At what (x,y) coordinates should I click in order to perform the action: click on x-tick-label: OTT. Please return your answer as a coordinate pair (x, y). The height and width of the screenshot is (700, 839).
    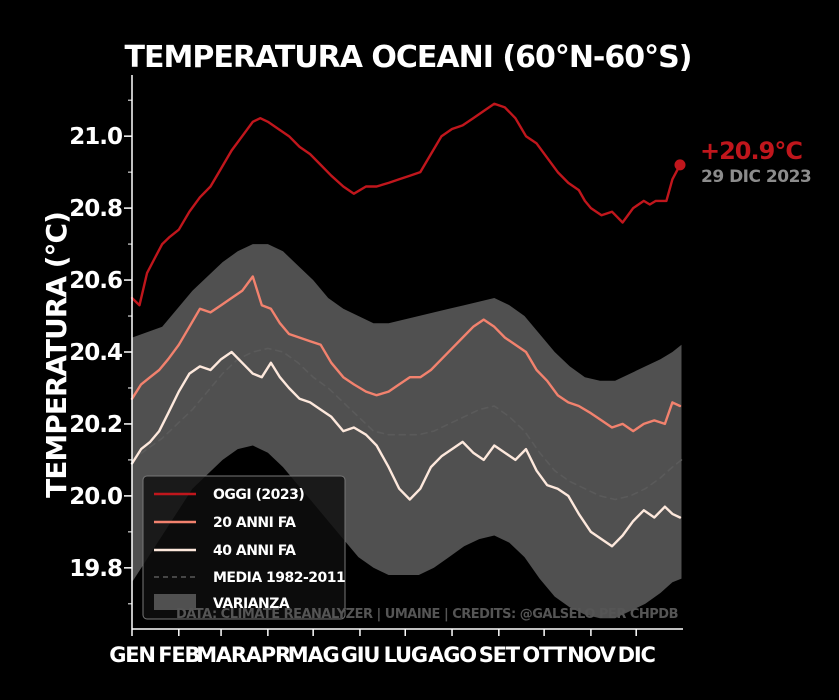
    Looking at the image, I should click on (544, 655).